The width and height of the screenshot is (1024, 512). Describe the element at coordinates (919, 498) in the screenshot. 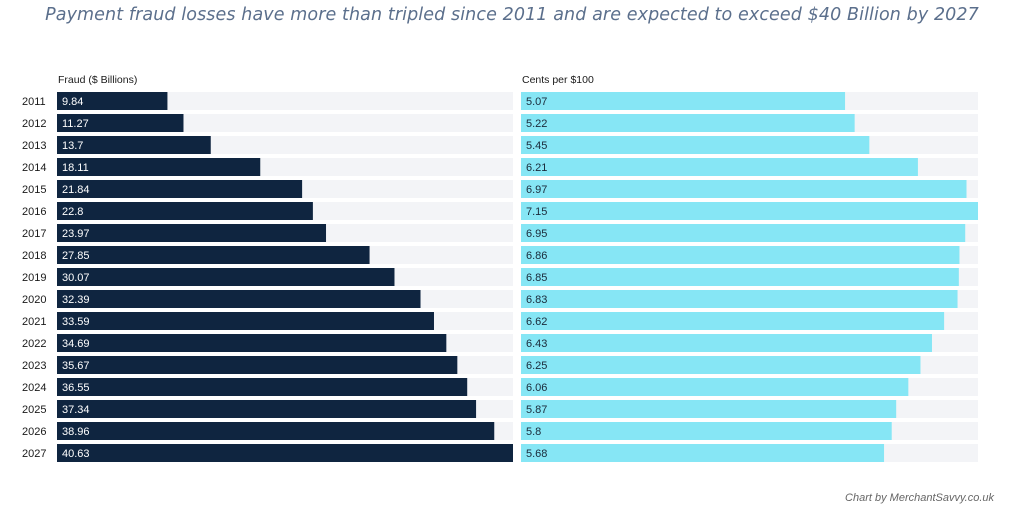

I see `chart-credit: Chart by MerchantSavvy.co.uk` at that location.